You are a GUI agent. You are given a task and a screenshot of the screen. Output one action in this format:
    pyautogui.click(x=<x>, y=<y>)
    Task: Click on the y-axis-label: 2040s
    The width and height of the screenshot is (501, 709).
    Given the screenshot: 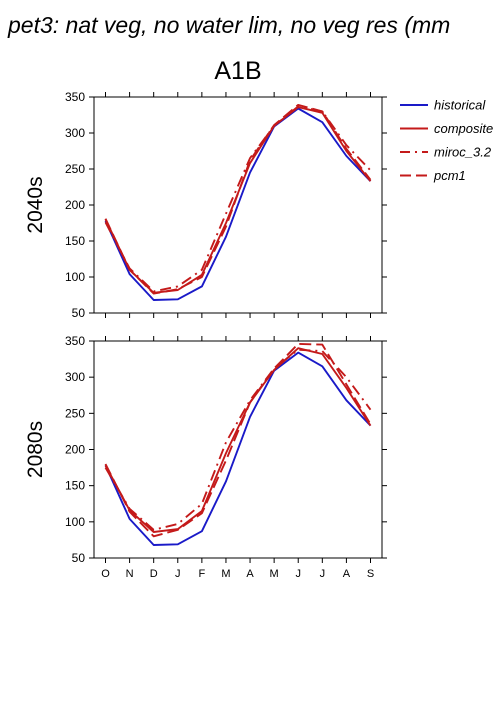 What is the action you would take?
    pyautogui.click(x=35, y=204)
    